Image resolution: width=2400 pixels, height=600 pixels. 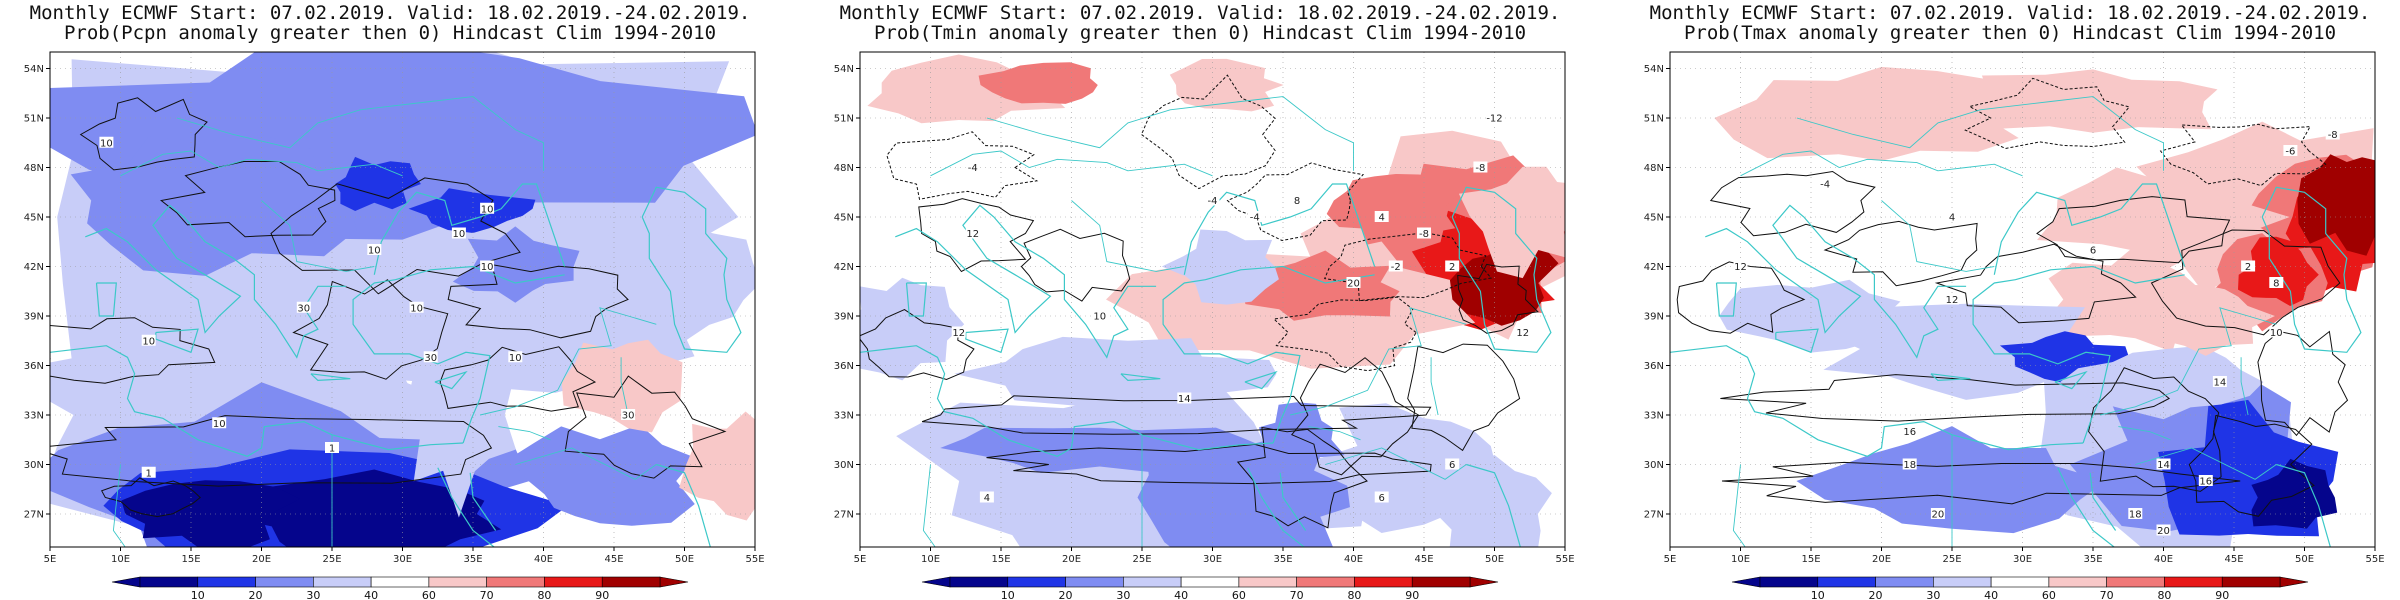 What do you see at coordinates (1654, 515) in the screenshot?
I see `lat-tick-label: 27N` at bounding box center [1654, 515].